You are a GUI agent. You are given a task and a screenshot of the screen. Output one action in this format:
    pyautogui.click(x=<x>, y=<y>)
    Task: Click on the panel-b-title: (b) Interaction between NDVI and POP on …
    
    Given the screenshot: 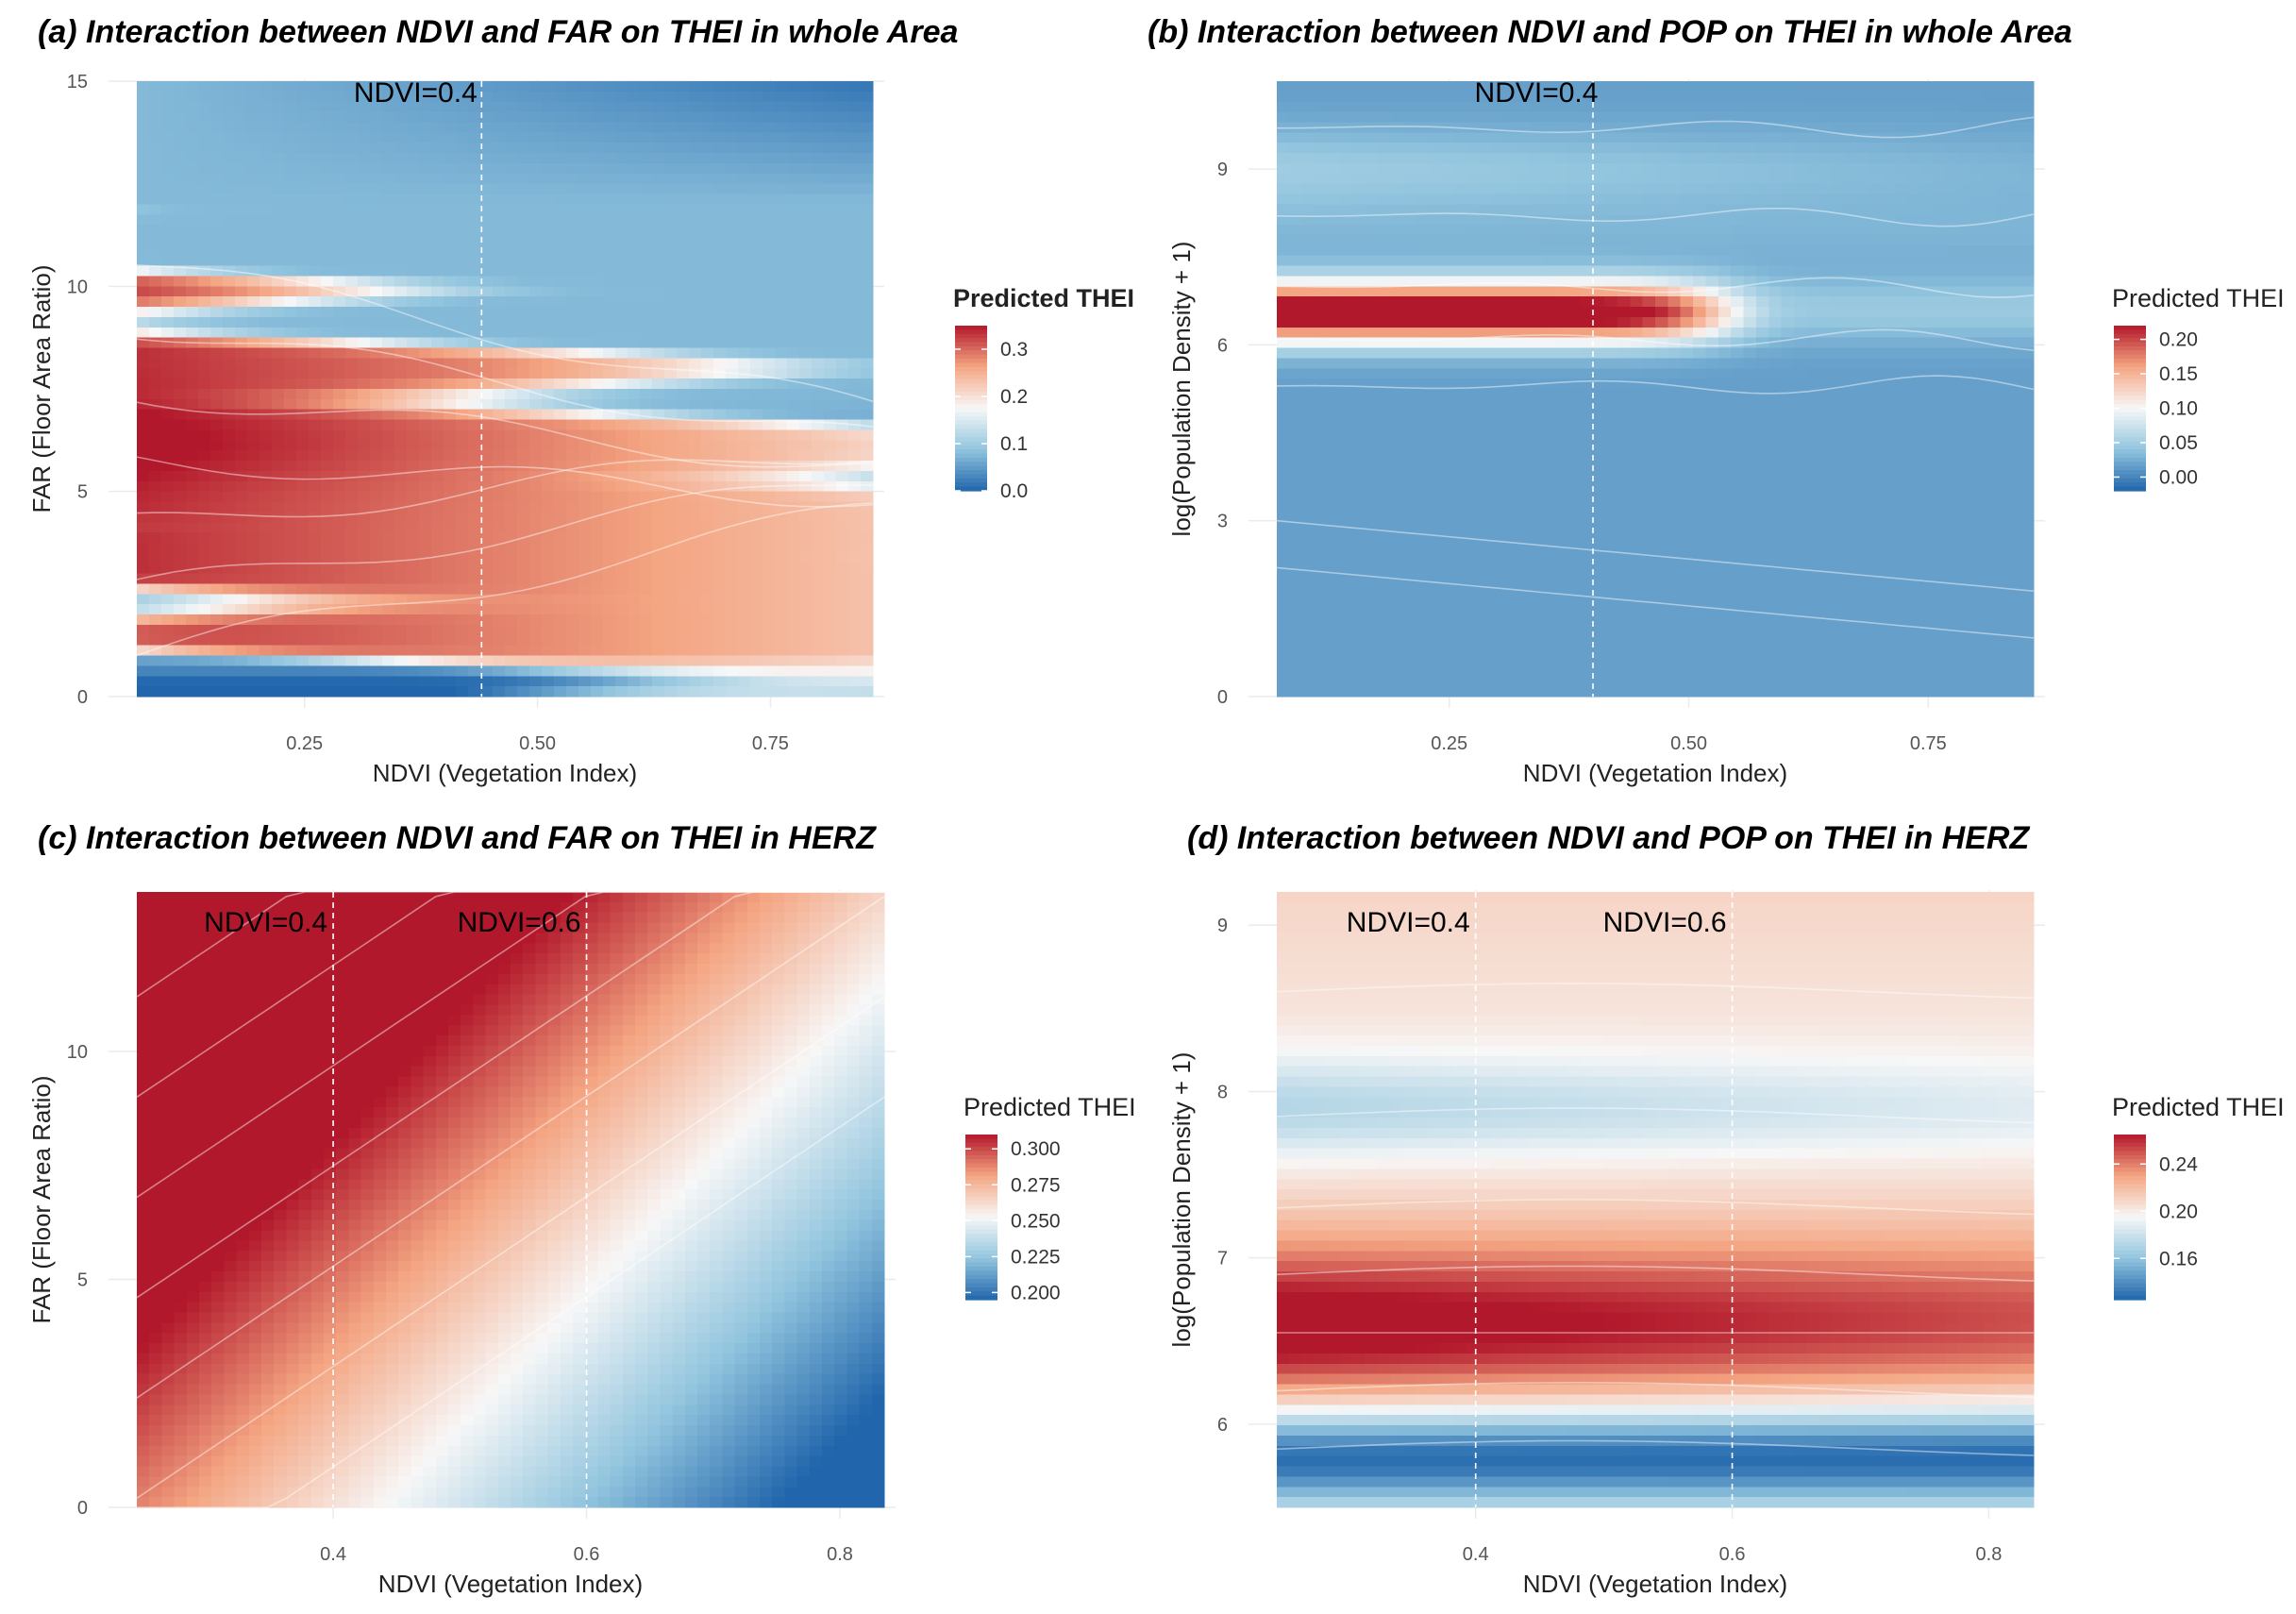 What is the action you would take?
    pyautogui.click(x=1610, y=32)
    